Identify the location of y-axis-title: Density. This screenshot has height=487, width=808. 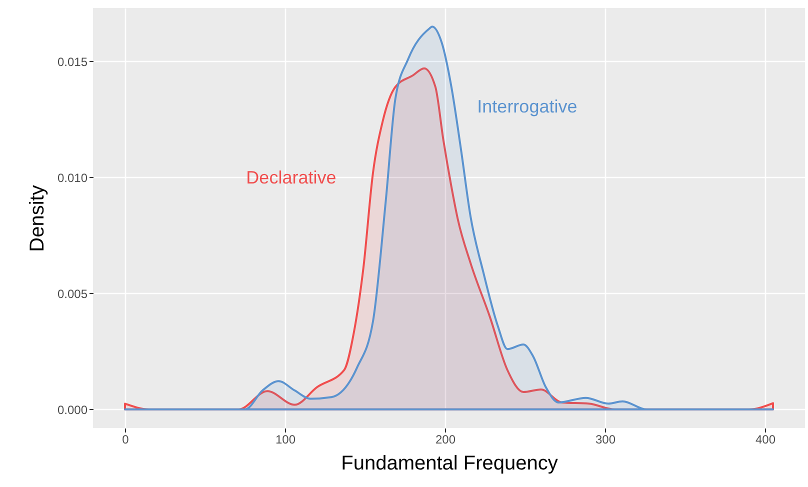
(37, 218).